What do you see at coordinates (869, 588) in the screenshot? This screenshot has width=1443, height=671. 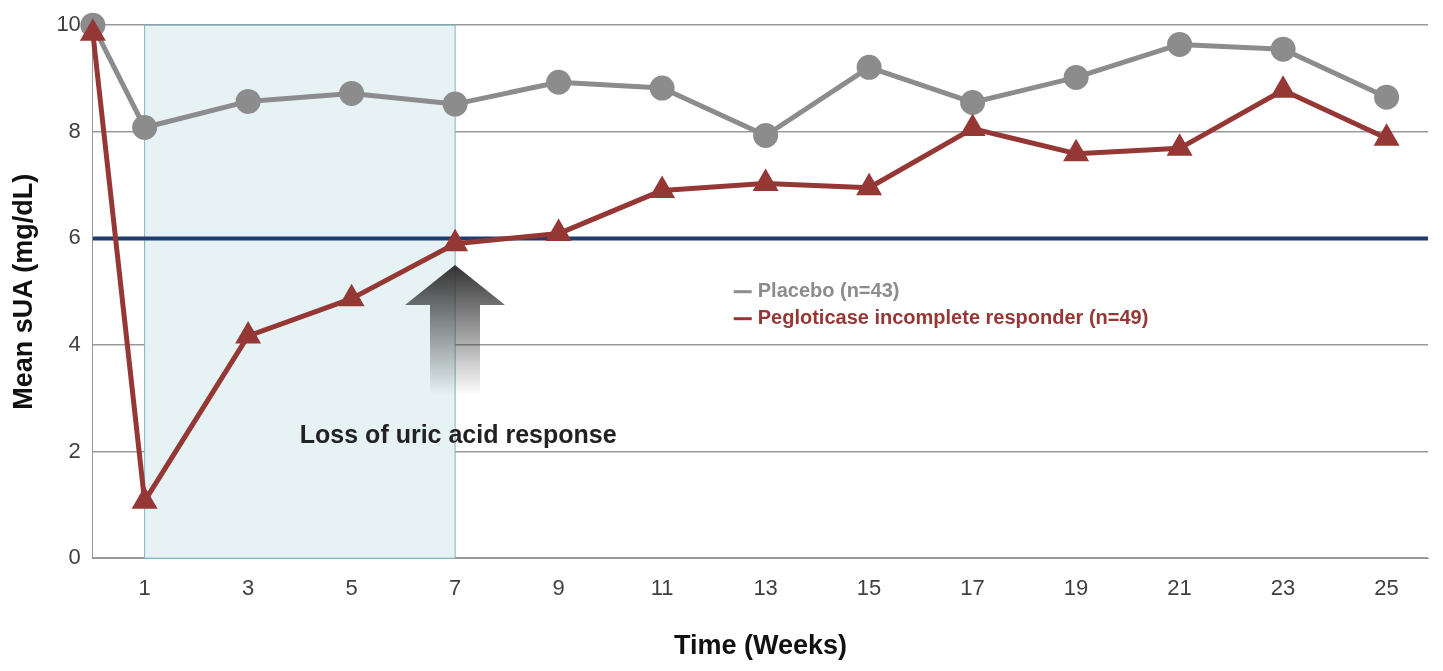 I see `x-tick-label: 15` at bounding box center [869, 588].